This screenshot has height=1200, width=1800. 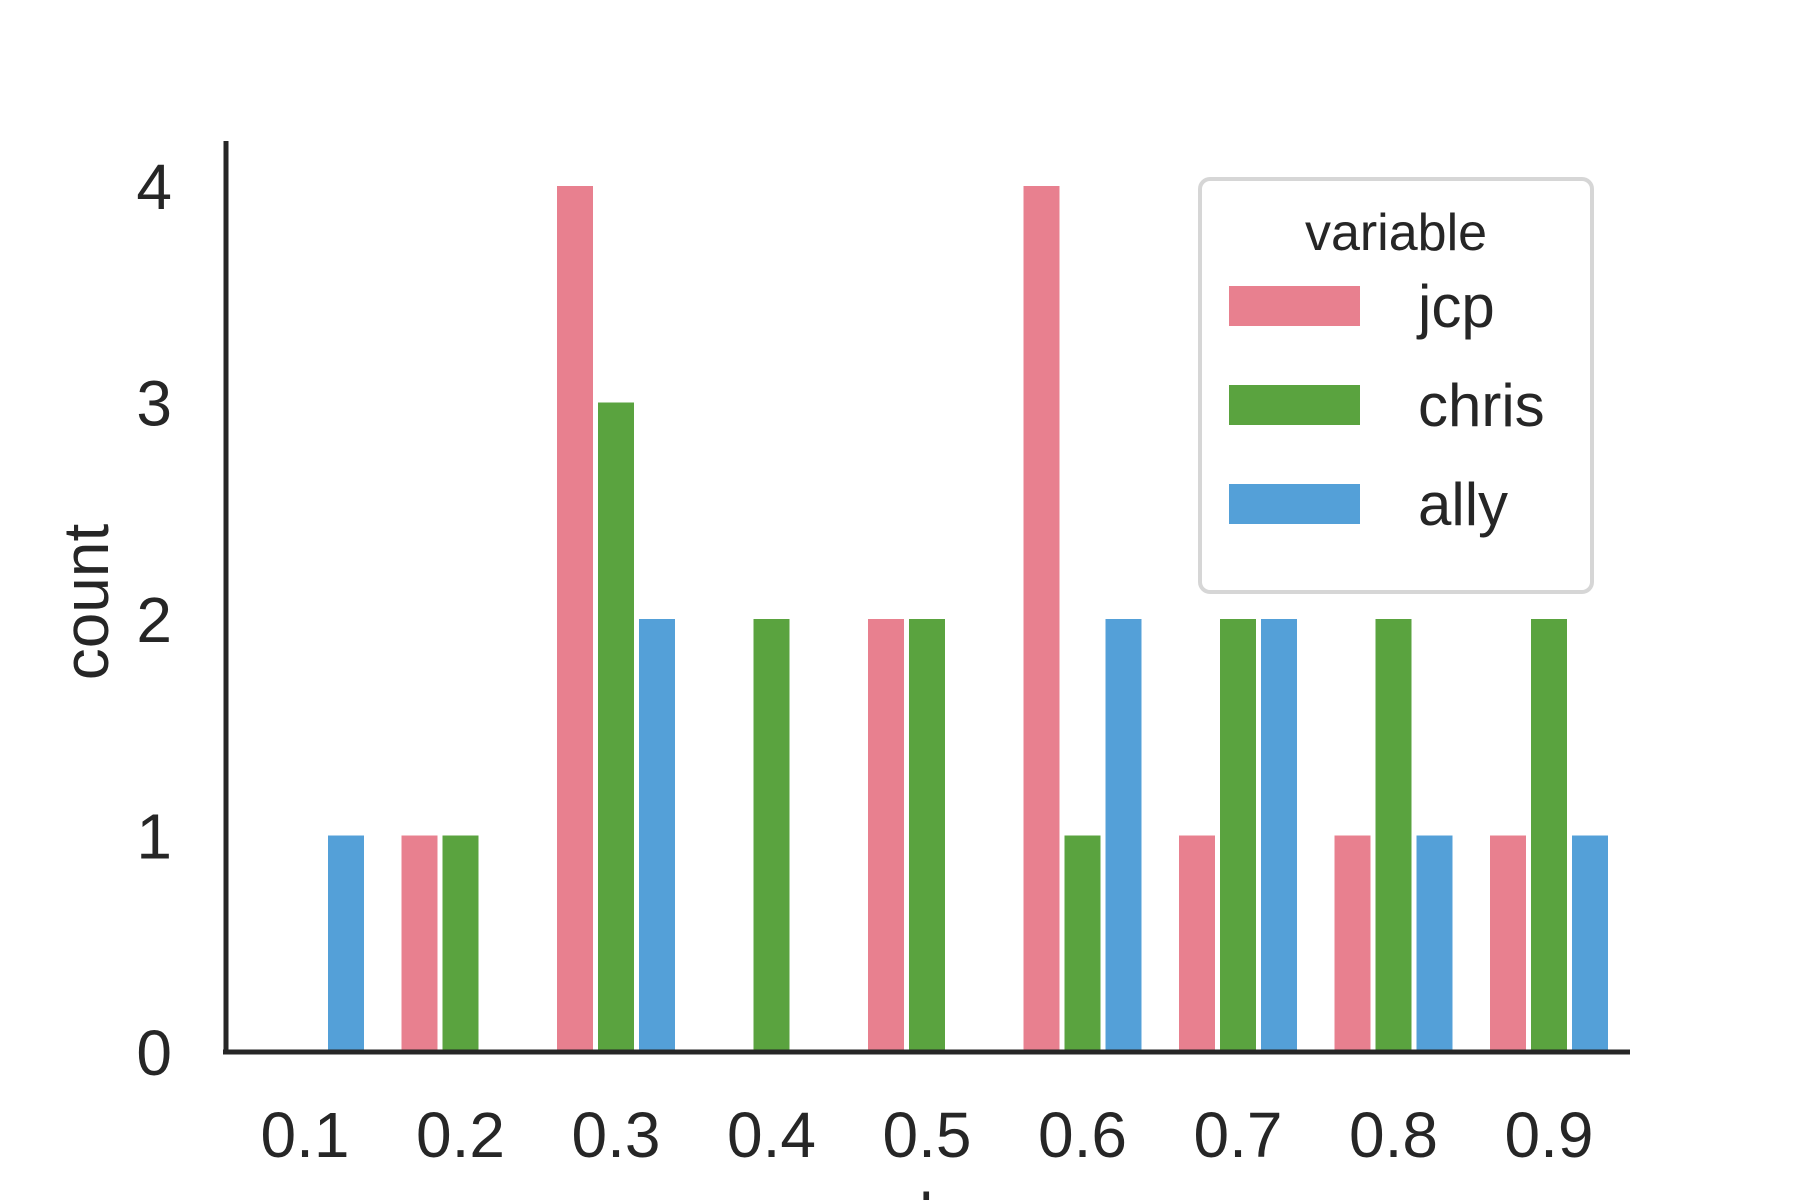 I want to click on x-tick-label: 0.4, so click(x=771, y=1135).